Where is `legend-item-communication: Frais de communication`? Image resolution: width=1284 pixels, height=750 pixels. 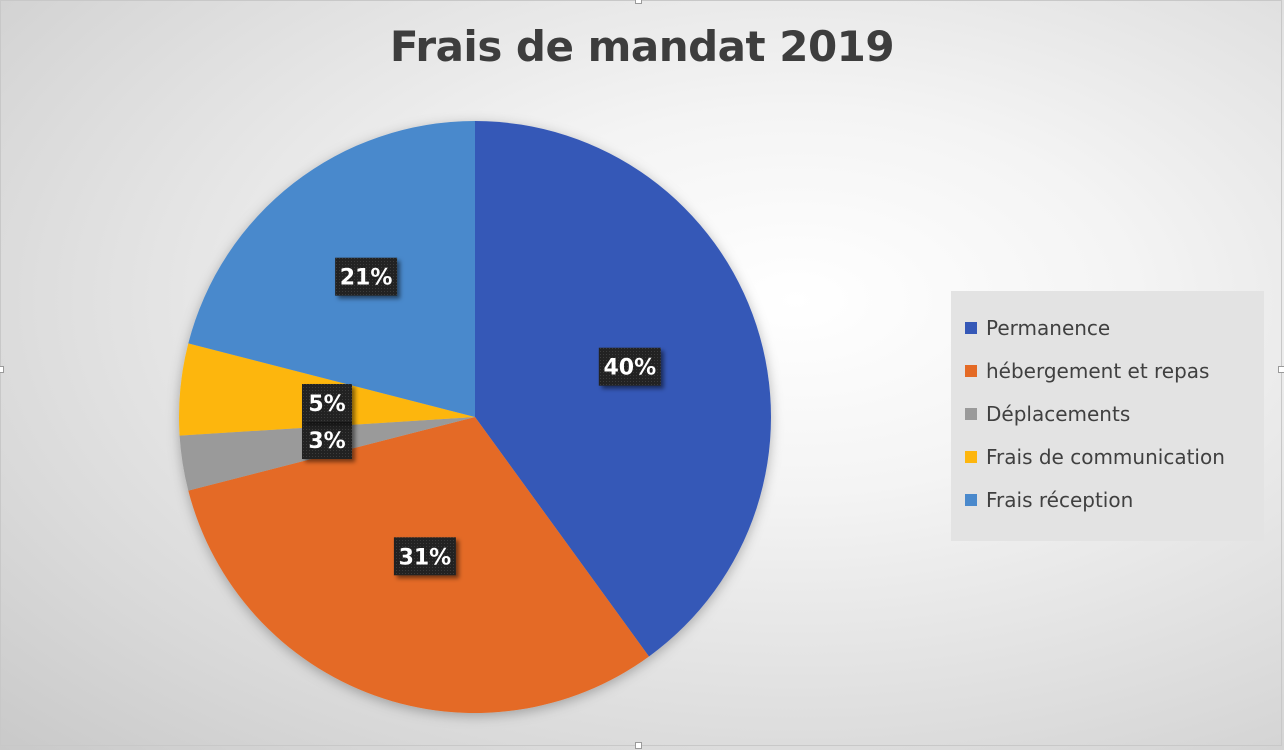 legend-item-communication: Frais de communication is located at coordinates (1114, 457).